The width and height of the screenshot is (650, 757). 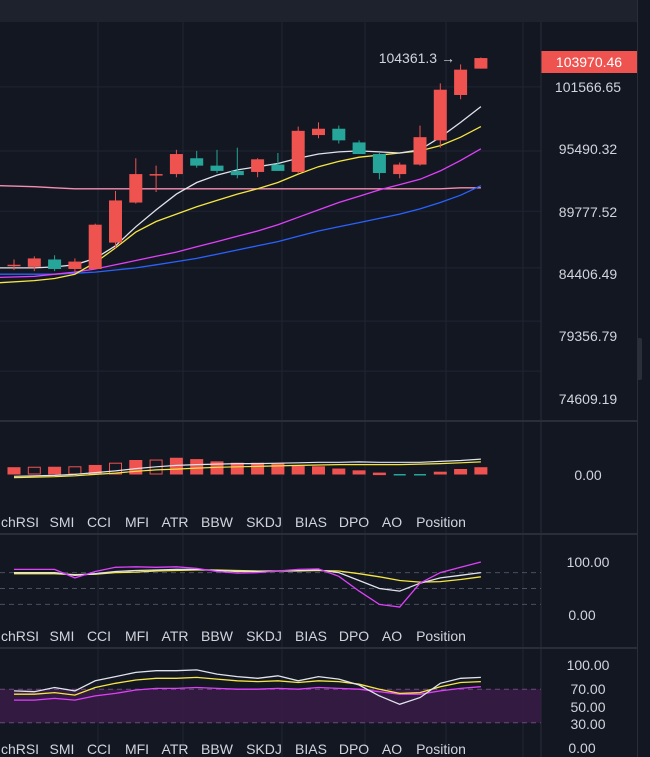 I want to click on collapse-handle, so click(x=638, y=359).